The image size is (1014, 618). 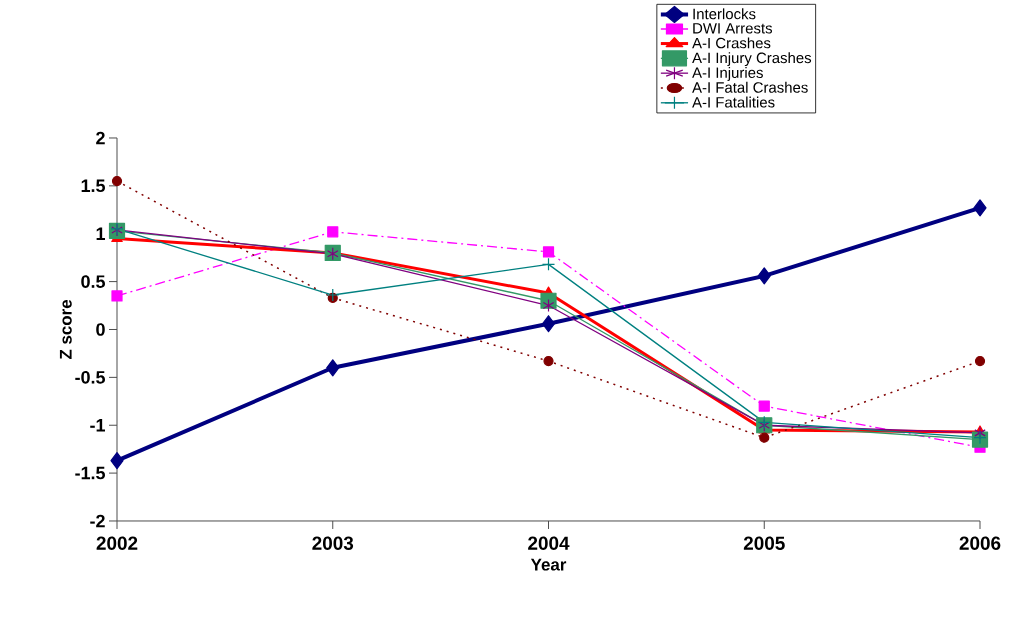 What do you see at coordinates (100, 329) in the screenshot?
I see `y-tick-label: 0` at bounding box center [100, 329].